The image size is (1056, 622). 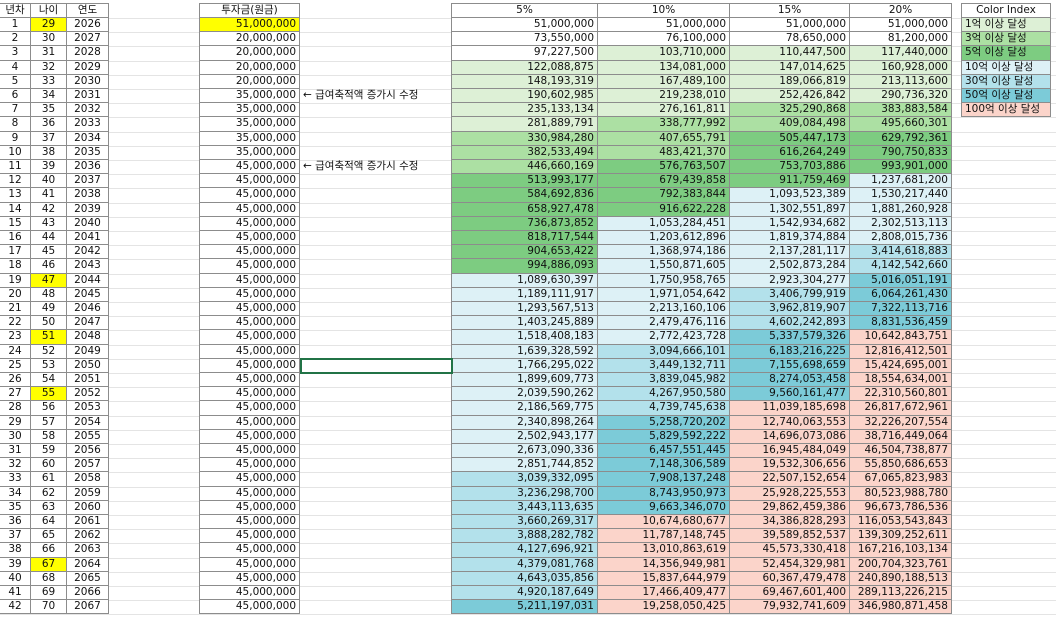 I want to click on cell: 2037, so click(x=87, y=181).